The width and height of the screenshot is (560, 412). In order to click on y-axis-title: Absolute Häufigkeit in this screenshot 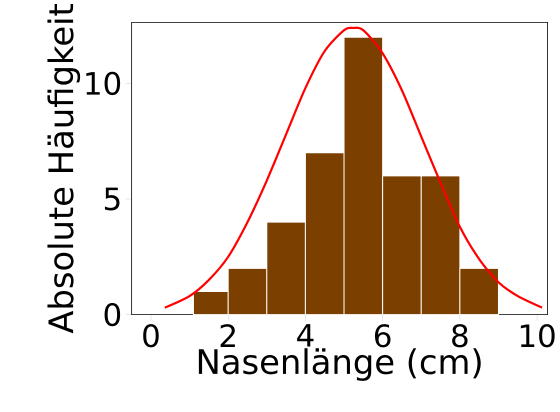, I will do `click(63, 169)`.